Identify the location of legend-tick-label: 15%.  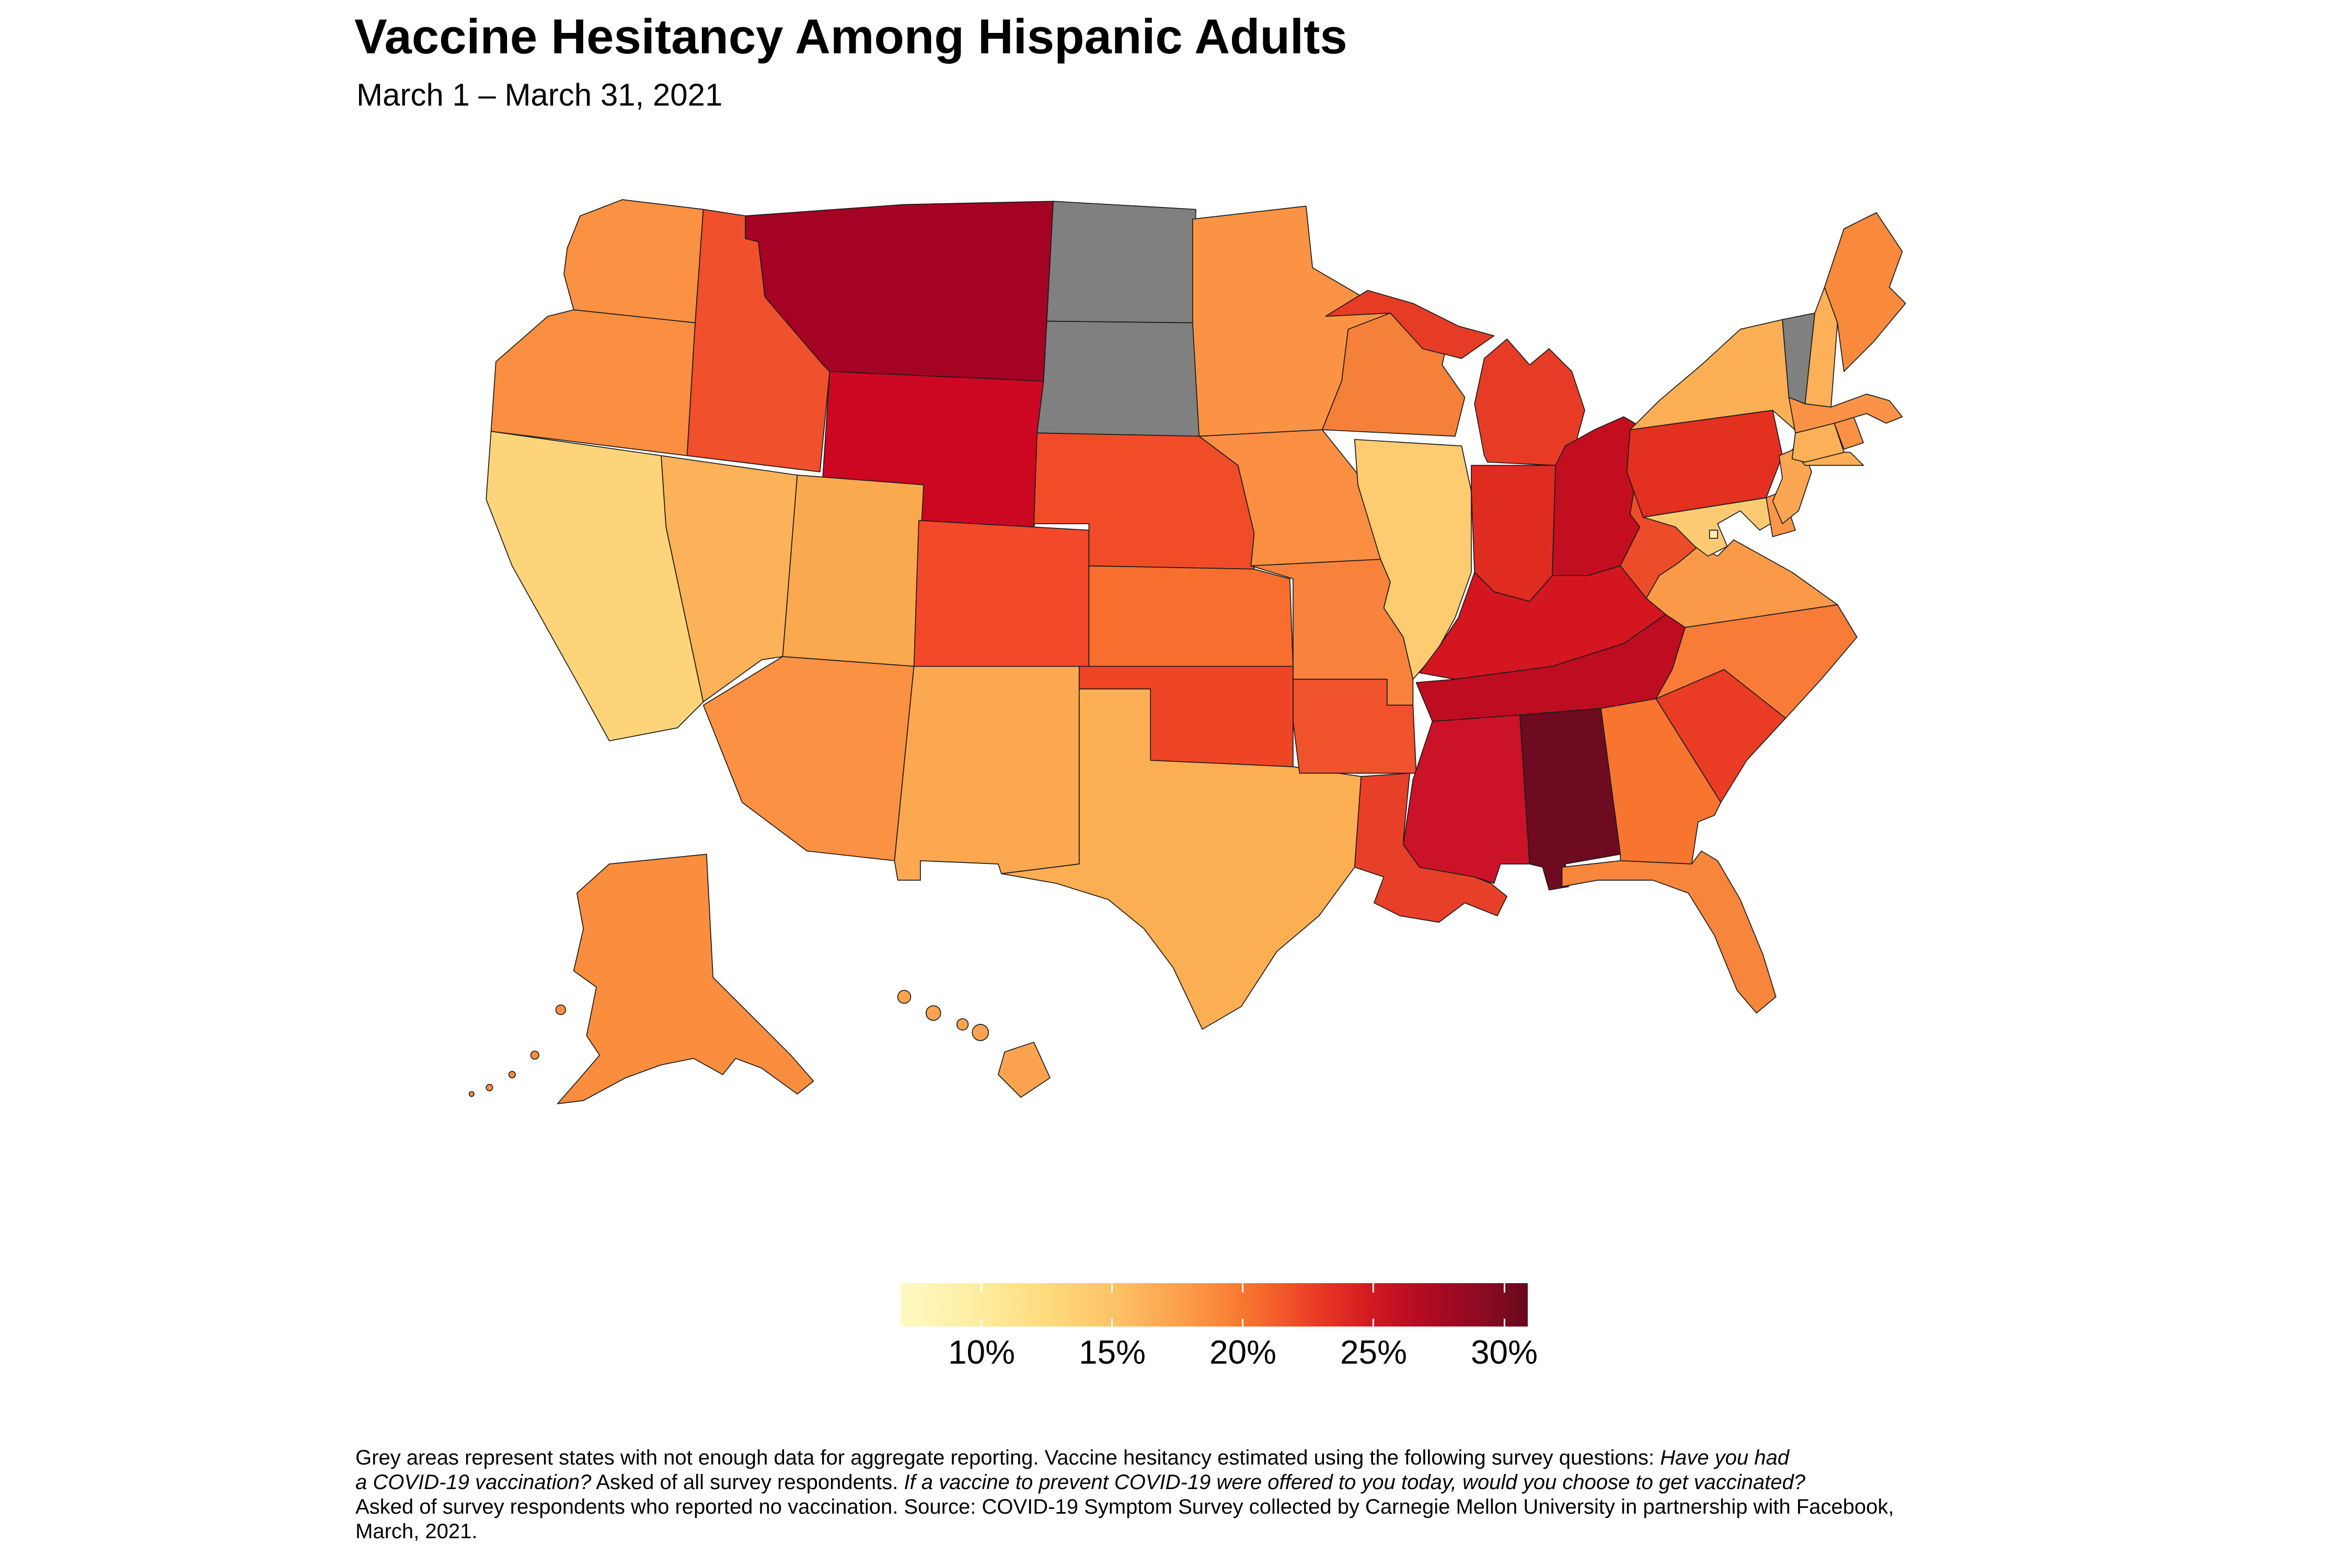
(1112, 1352).